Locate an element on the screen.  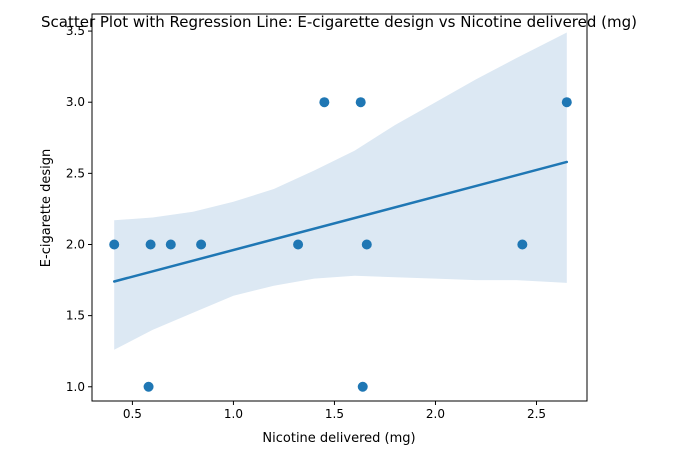
y-axis-label: E-cigarette design is located at coordinates (46, 208).